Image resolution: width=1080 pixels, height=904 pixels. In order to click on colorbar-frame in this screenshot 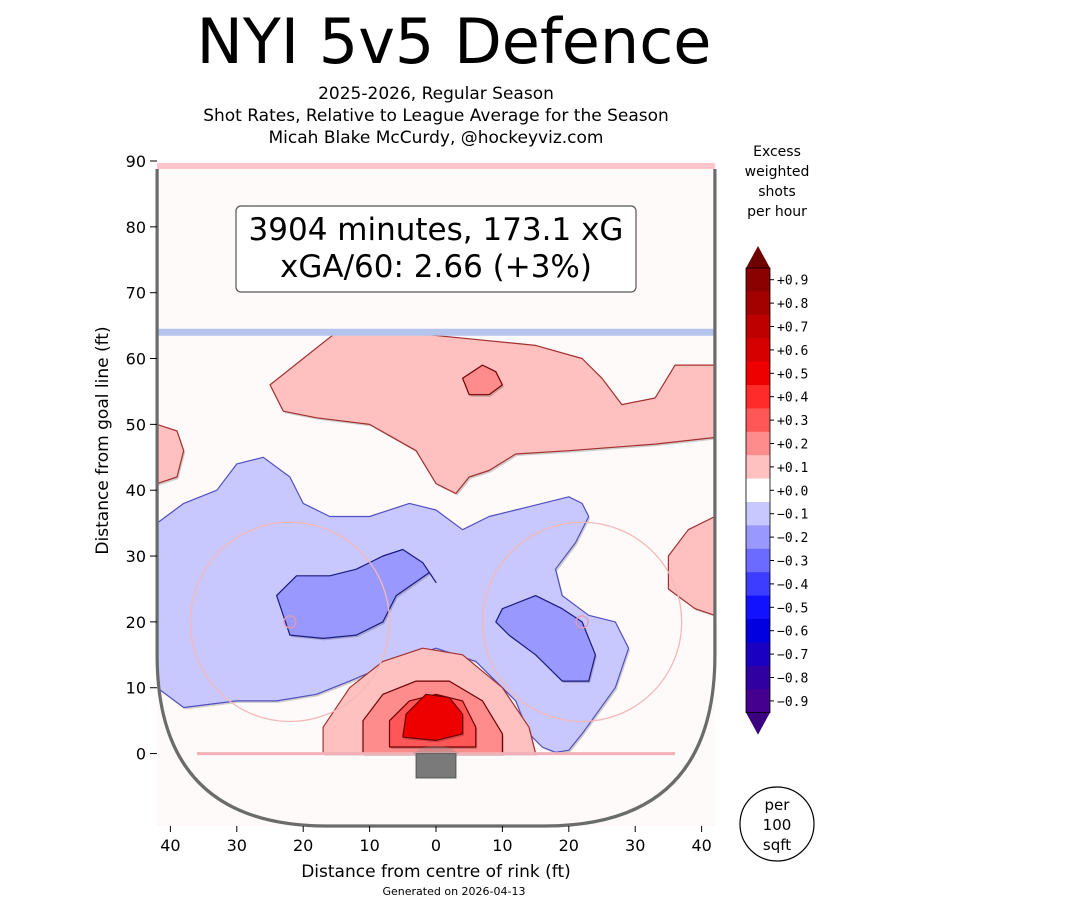, I will do `click(758, 490)`.